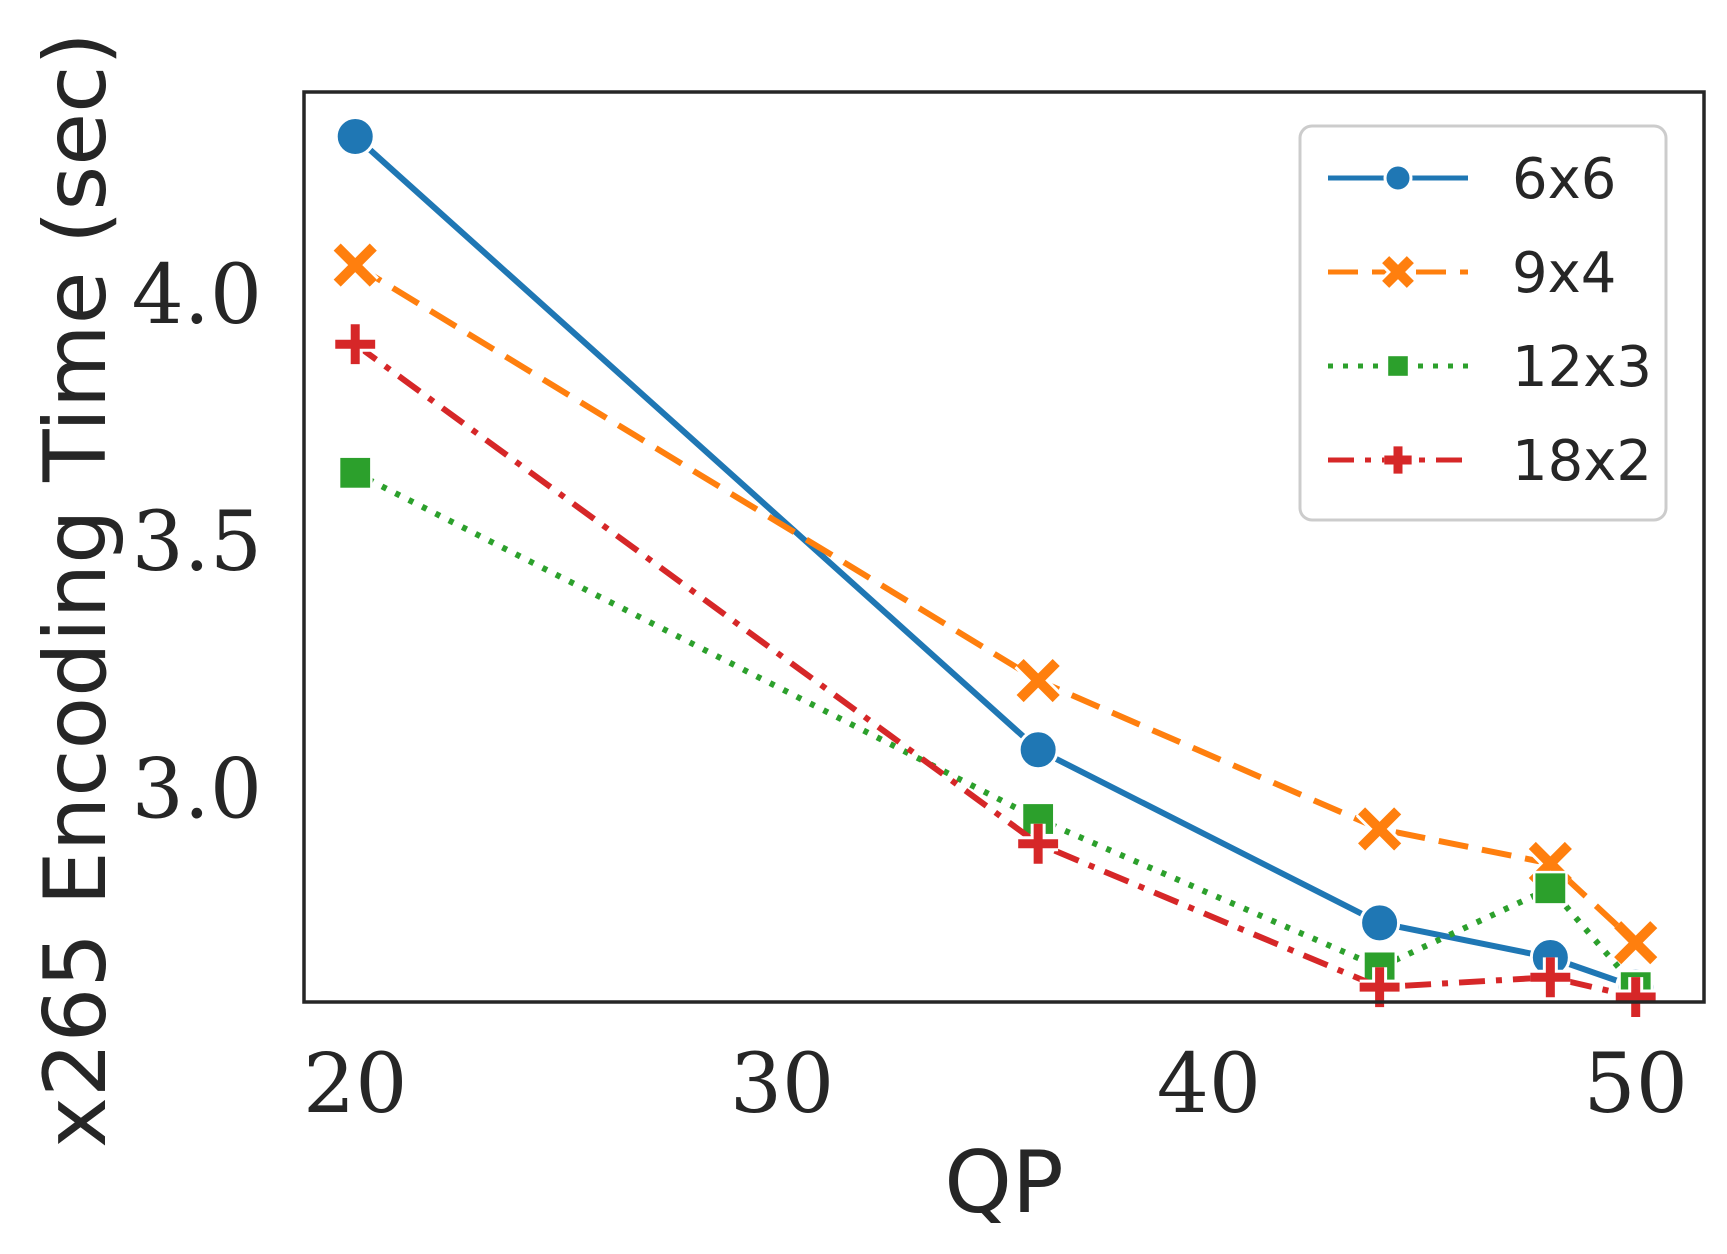 Image resolution: width=1727 pixels, height=1254 pixels. I want to click on y-tick-label: 4.0, so click(197, 295).